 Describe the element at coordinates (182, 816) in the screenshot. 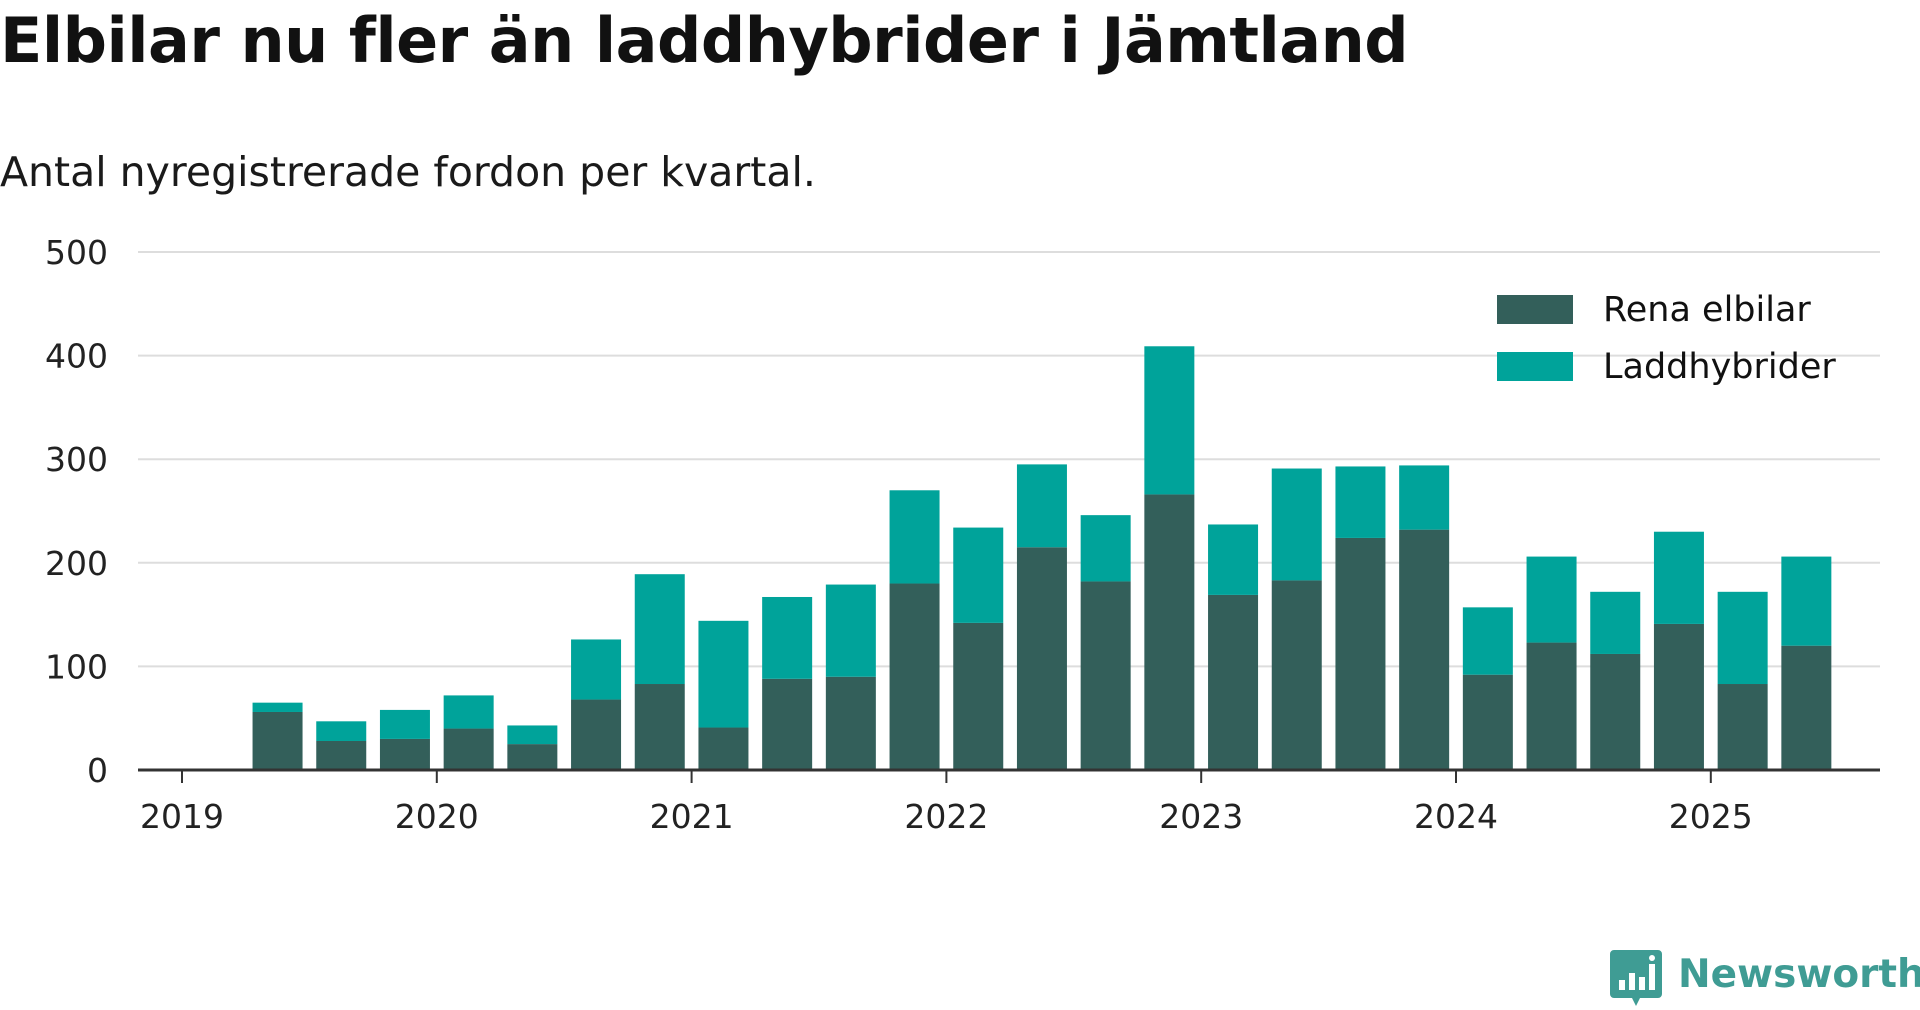

I see `x-tick-label: 2019` at that location.